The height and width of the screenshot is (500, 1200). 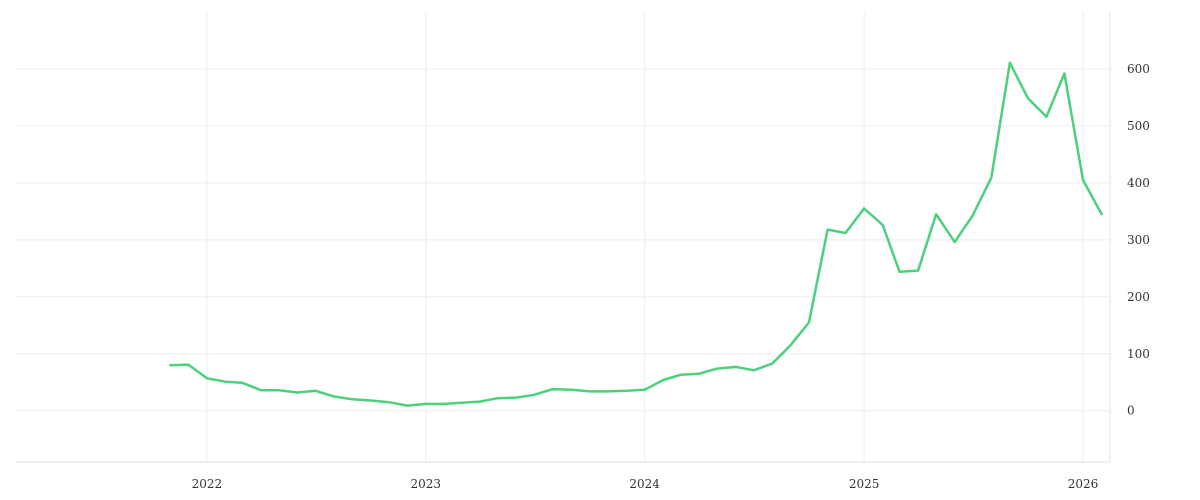 I want to click on x-tick-label: 2022, so click(x=207, y=484).